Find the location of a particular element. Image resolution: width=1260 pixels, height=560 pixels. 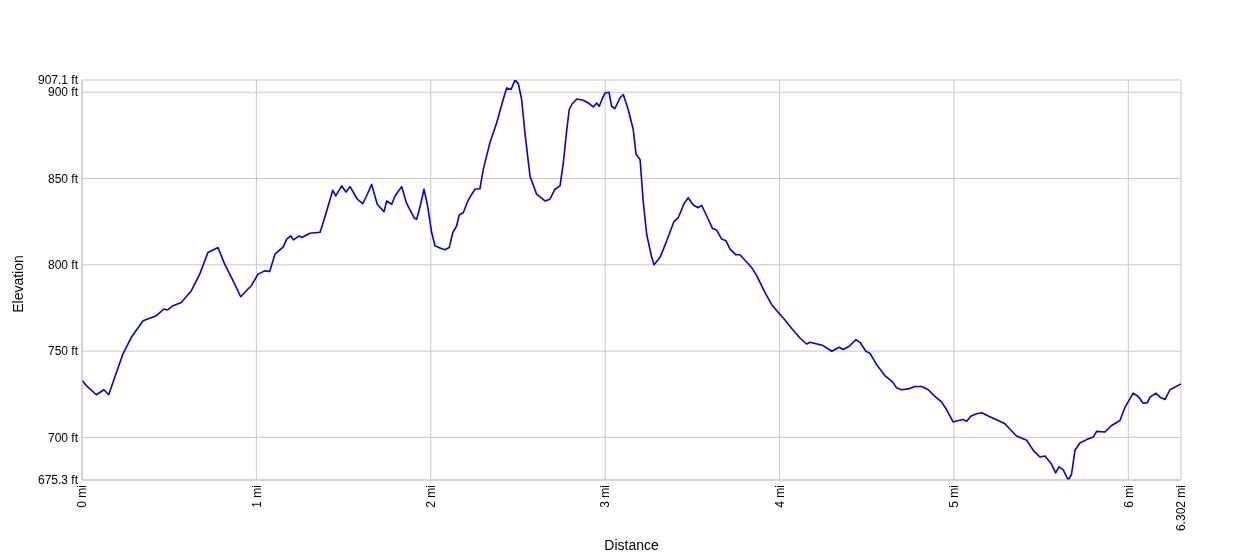

x-tick-label: 4 mi is located at coordinates (779, 496).